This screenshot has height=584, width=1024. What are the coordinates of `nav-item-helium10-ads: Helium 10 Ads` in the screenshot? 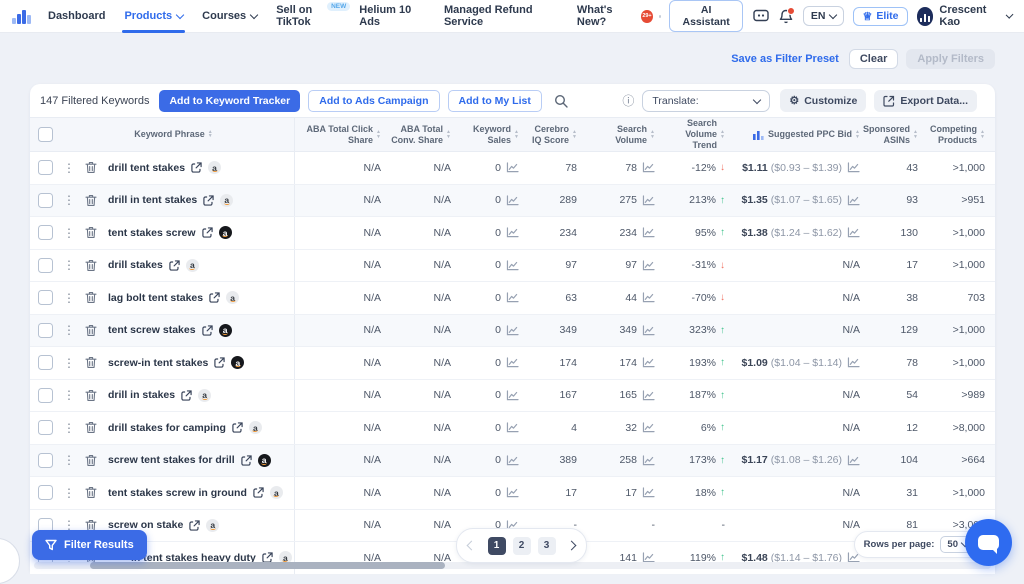 It's located at (385, 16).